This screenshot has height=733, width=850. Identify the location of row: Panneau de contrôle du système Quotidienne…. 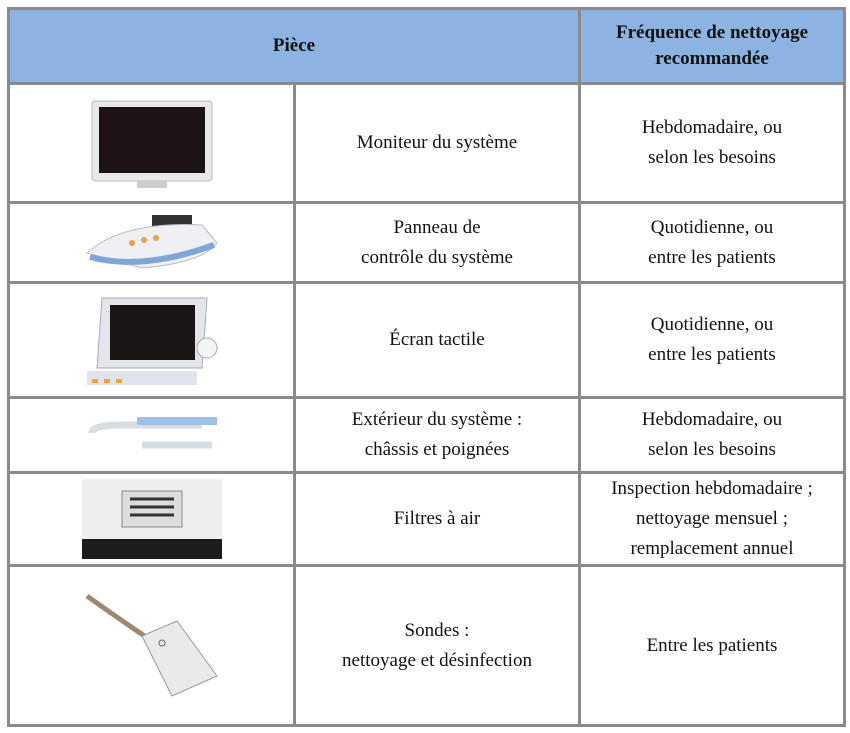
(426, 242).